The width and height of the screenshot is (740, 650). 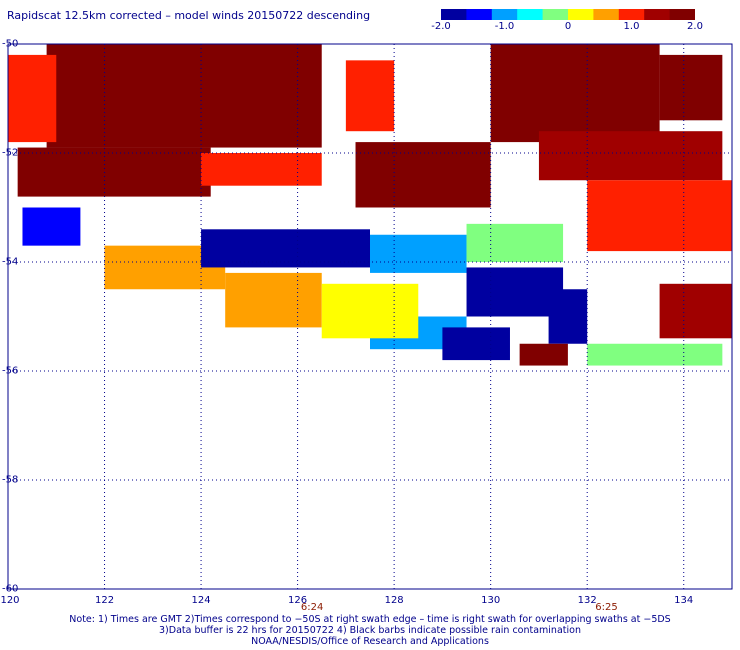 What do you see at coordinates (298, 600) in the screenshot?
I see `lon-tick-label: 126` at bounding box center [298, 600].